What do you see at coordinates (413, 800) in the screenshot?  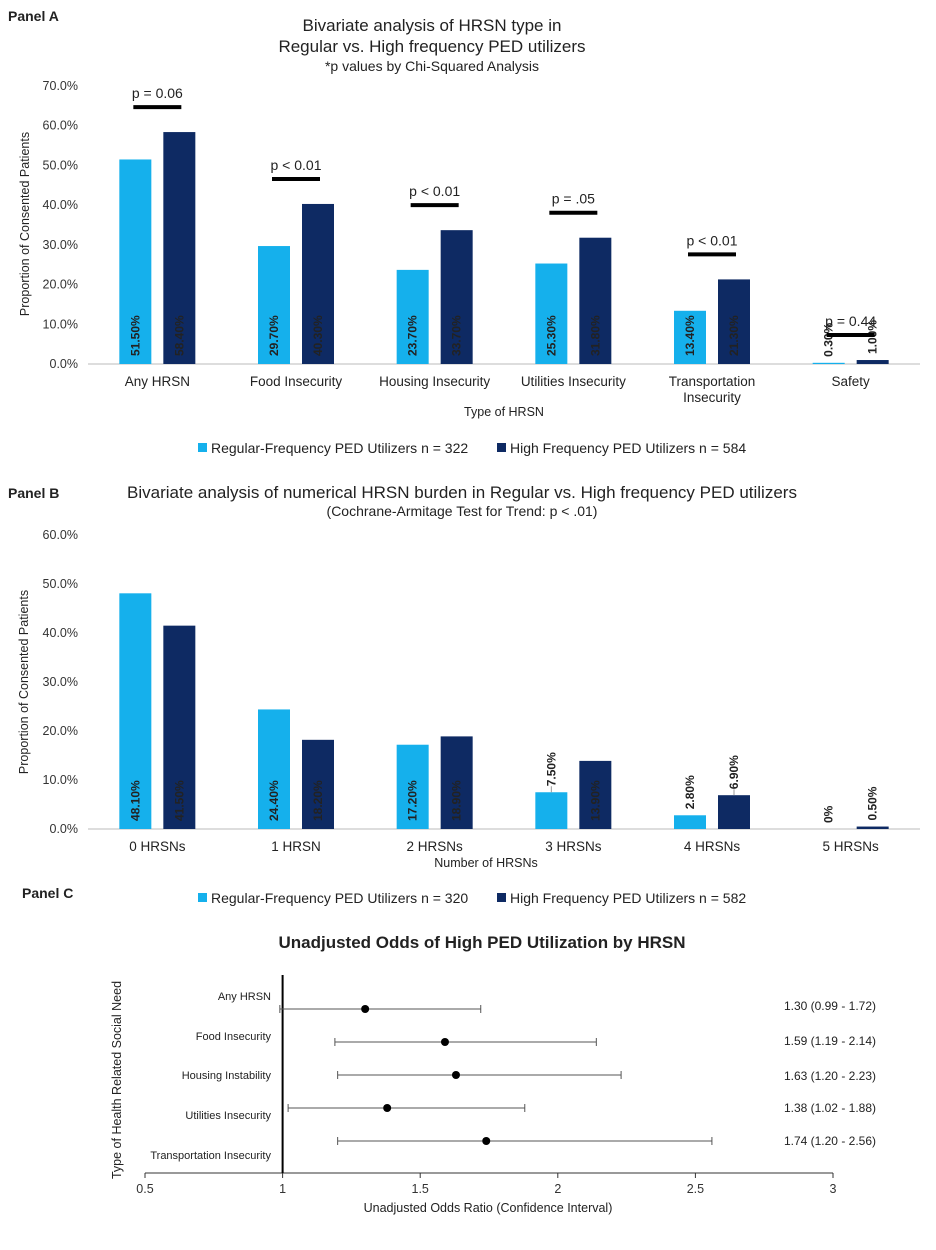 I see `panel-b-data-label: 17.20%` at bounding box center [413, 800].